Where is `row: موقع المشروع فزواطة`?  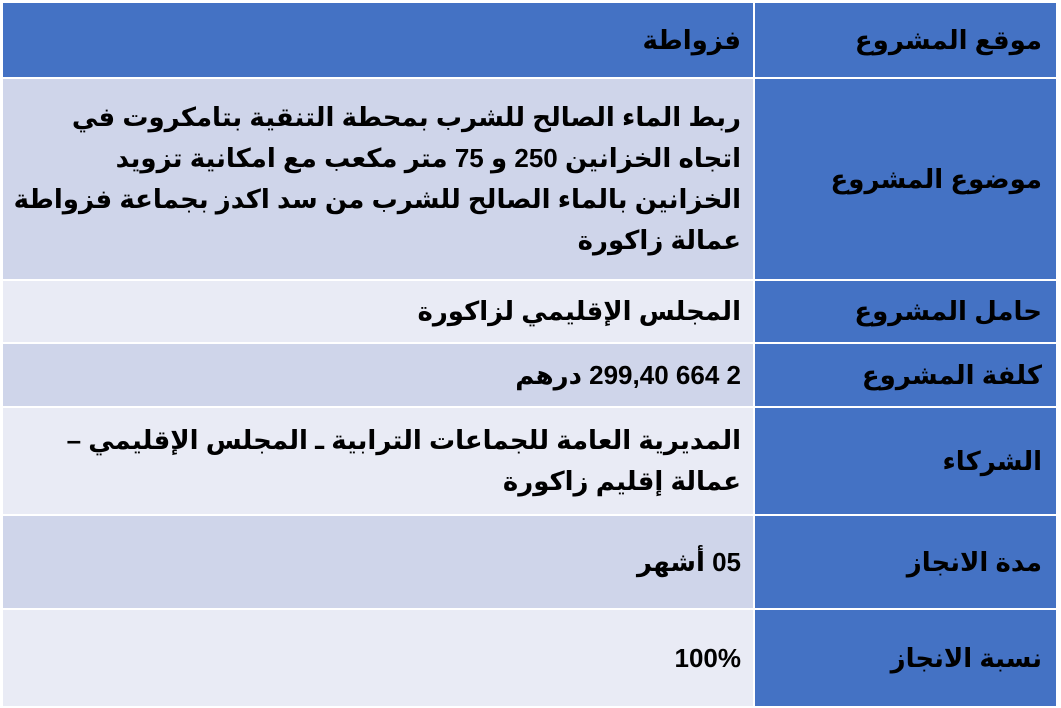
row: موقع المشروع فزواطة is located at coordinates (529, 40).